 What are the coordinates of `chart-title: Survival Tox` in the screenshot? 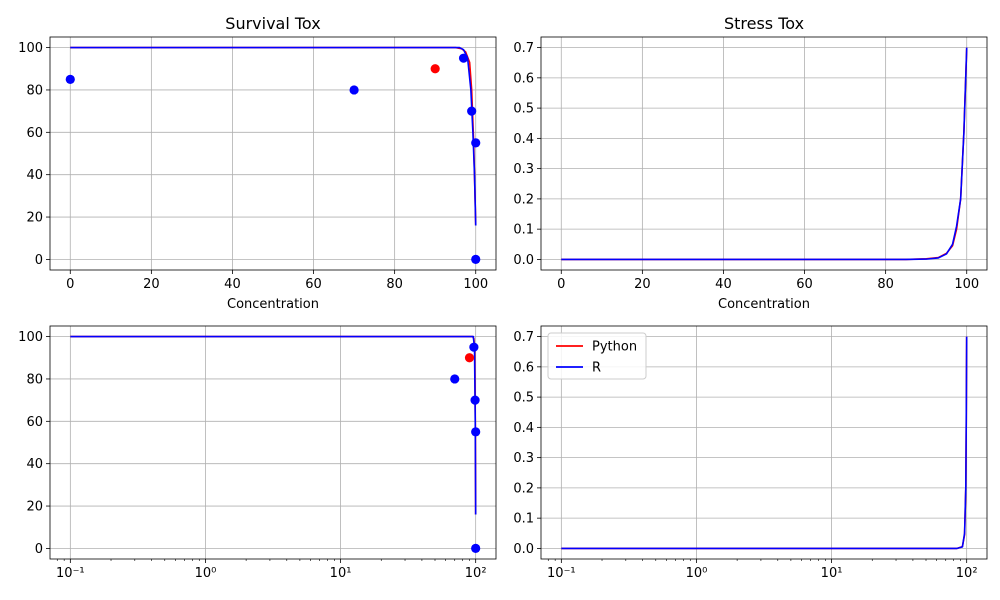 It's located at (272, 23).